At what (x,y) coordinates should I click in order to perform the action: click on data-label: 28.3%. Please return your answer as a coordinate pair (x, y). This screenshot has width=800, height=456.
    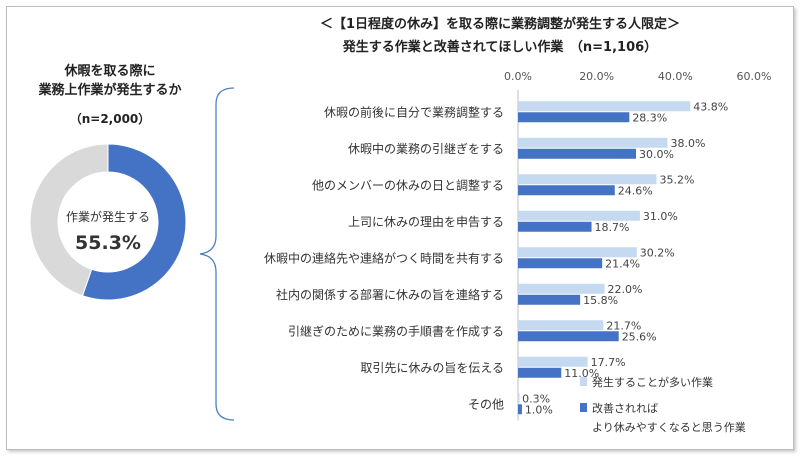
    Looking at the image, I should click on (649, 117).